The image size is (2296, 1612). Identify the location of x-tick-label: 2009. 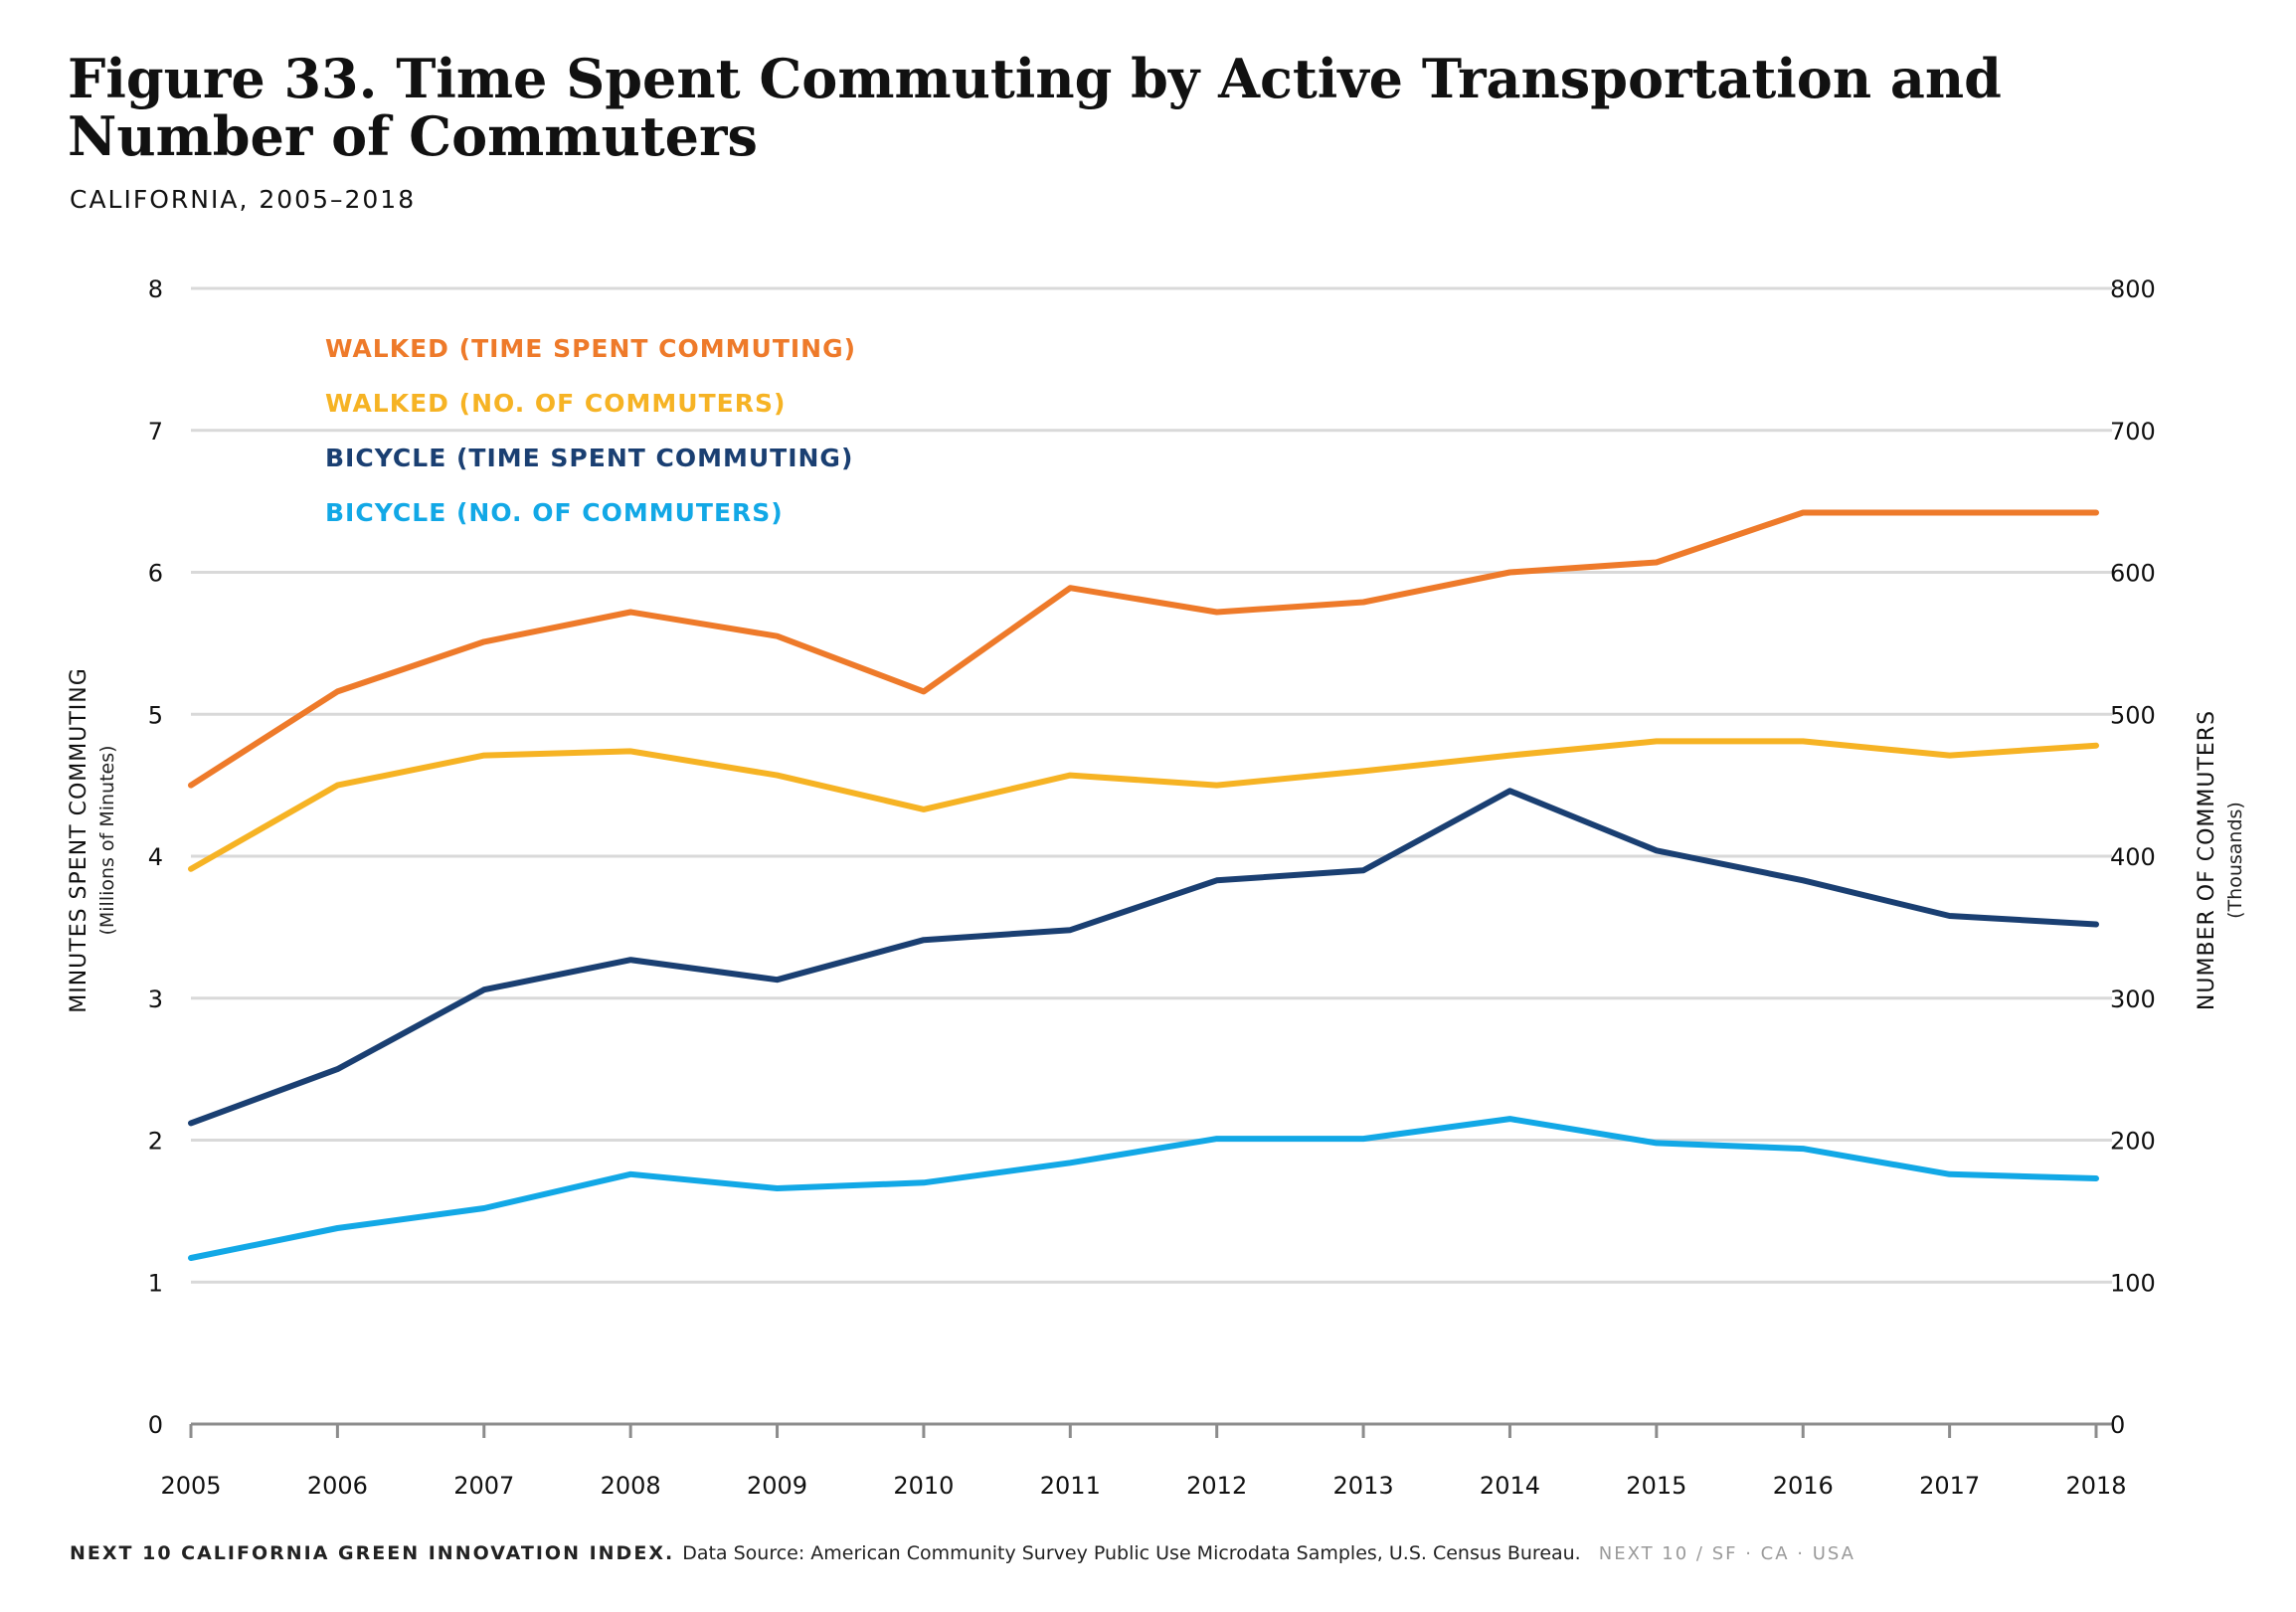
(777, 1486).